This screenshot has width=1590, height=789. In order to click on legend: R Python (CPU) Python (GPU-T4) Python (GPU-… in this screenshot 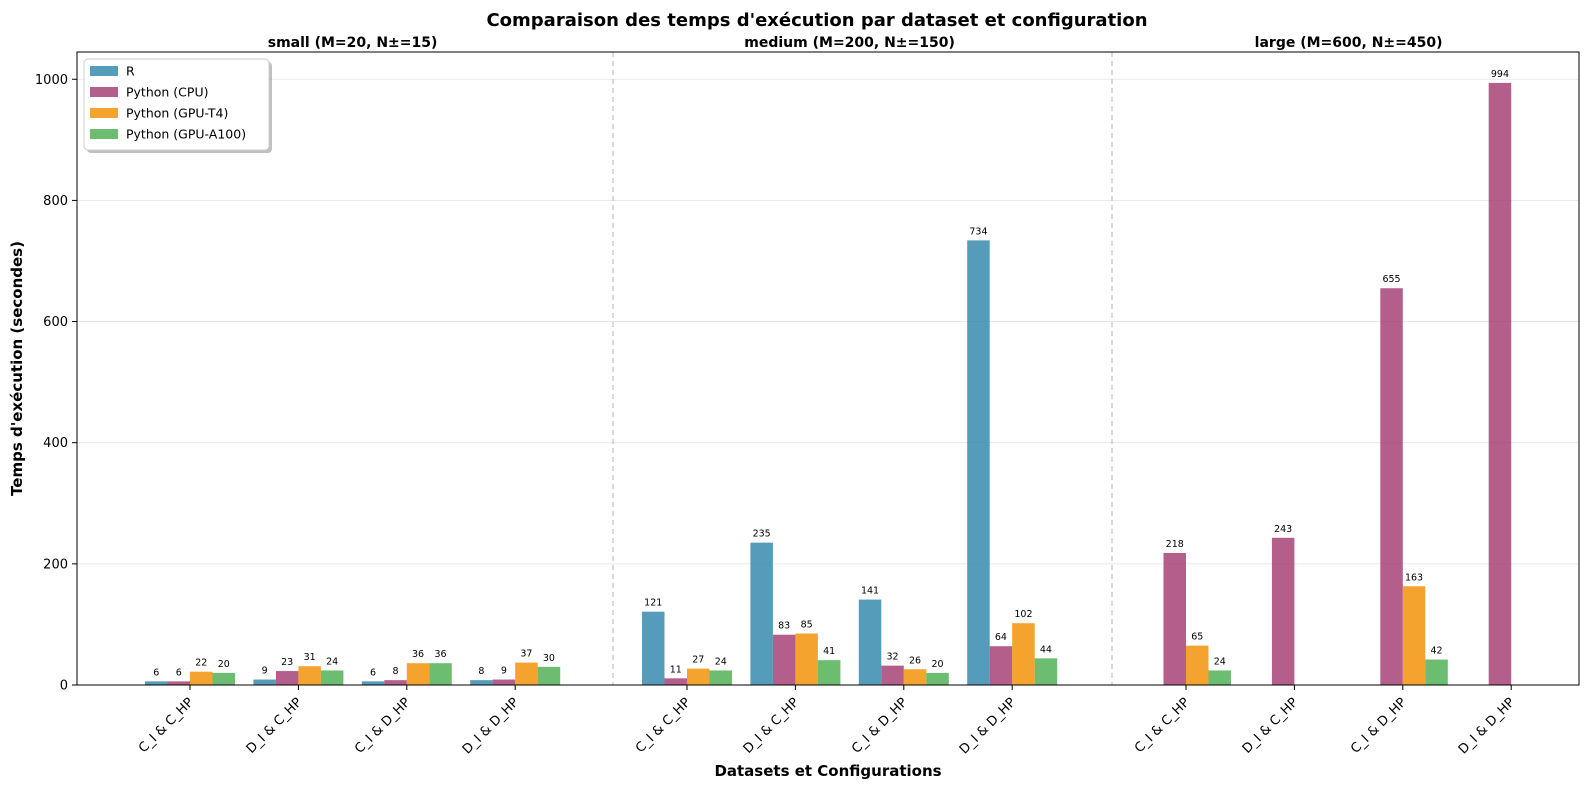, I will do `click(177, 105)`.